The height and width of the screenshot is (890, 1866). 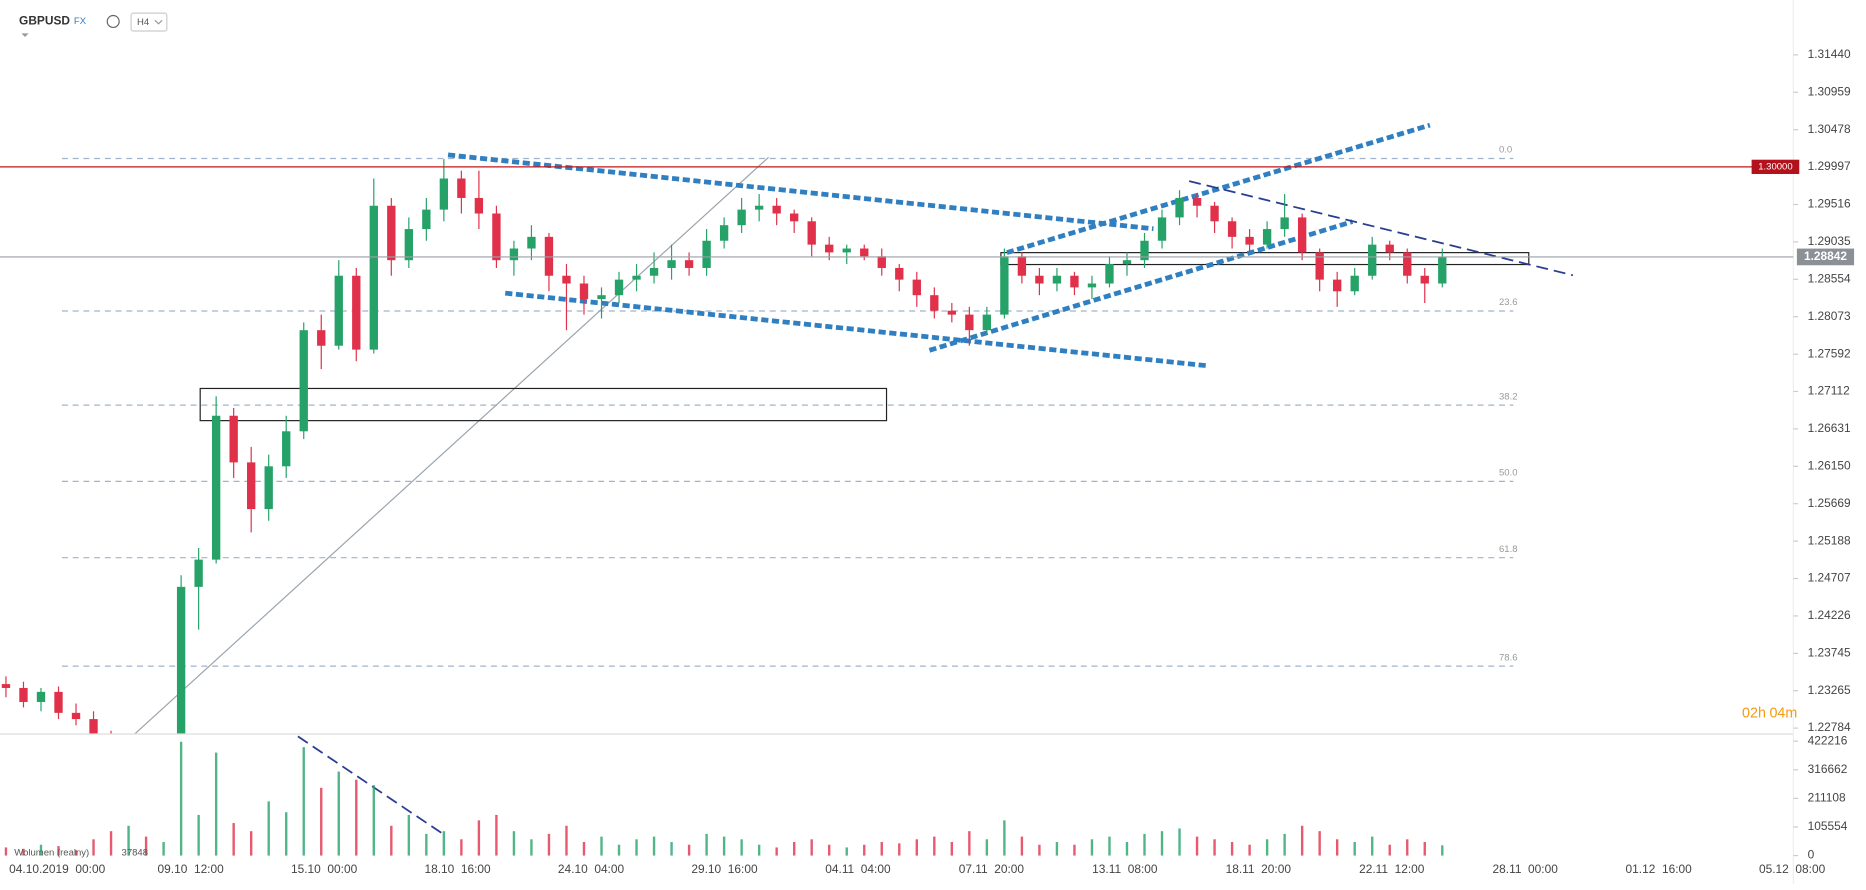 What do you see at coordinates (1659, 869) in the screenshot?
I see `x-tick-label: 01.12 16:00` at bounding box center [1659, 869].